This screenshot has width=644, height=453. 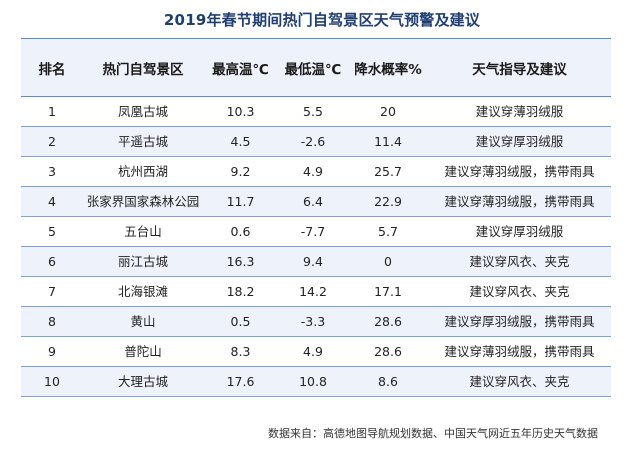 I want to click on header-scenic-spot: 热门自驾景区, so click(x=143, y=67).